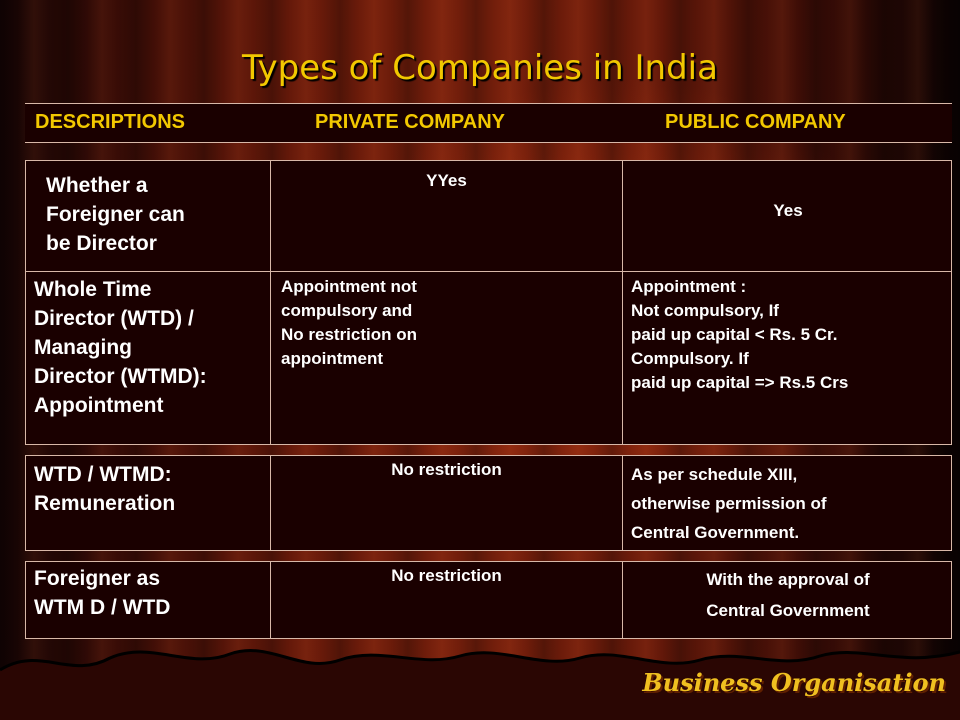 This screenshot has height=720, width=960. What do you see at coordinates (446, 469) in the screenshot?
I see `row-remuneration-private: No restriction` at bounding box center [446, 469].